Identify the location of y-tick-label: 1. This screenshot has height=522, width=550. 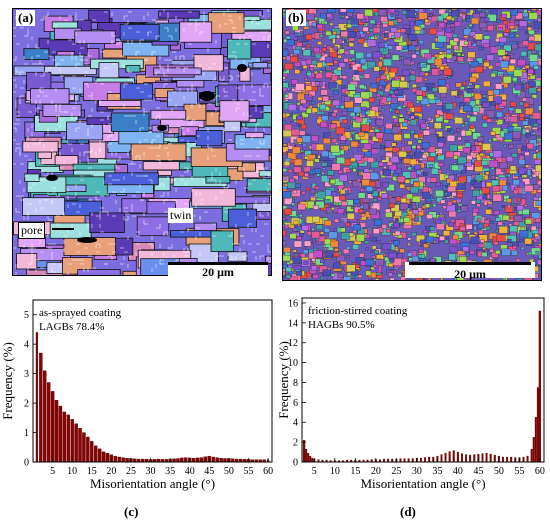
(26, 433).